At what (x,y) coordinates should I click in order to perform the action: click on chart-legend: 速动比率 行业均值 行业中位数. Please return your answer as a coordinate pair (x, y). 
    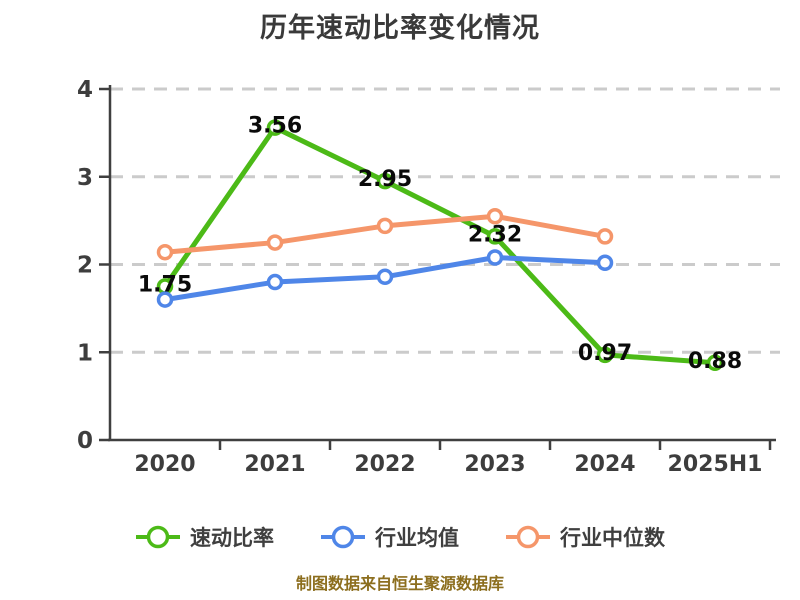
    Looking at the image, I should click on (400, 537).